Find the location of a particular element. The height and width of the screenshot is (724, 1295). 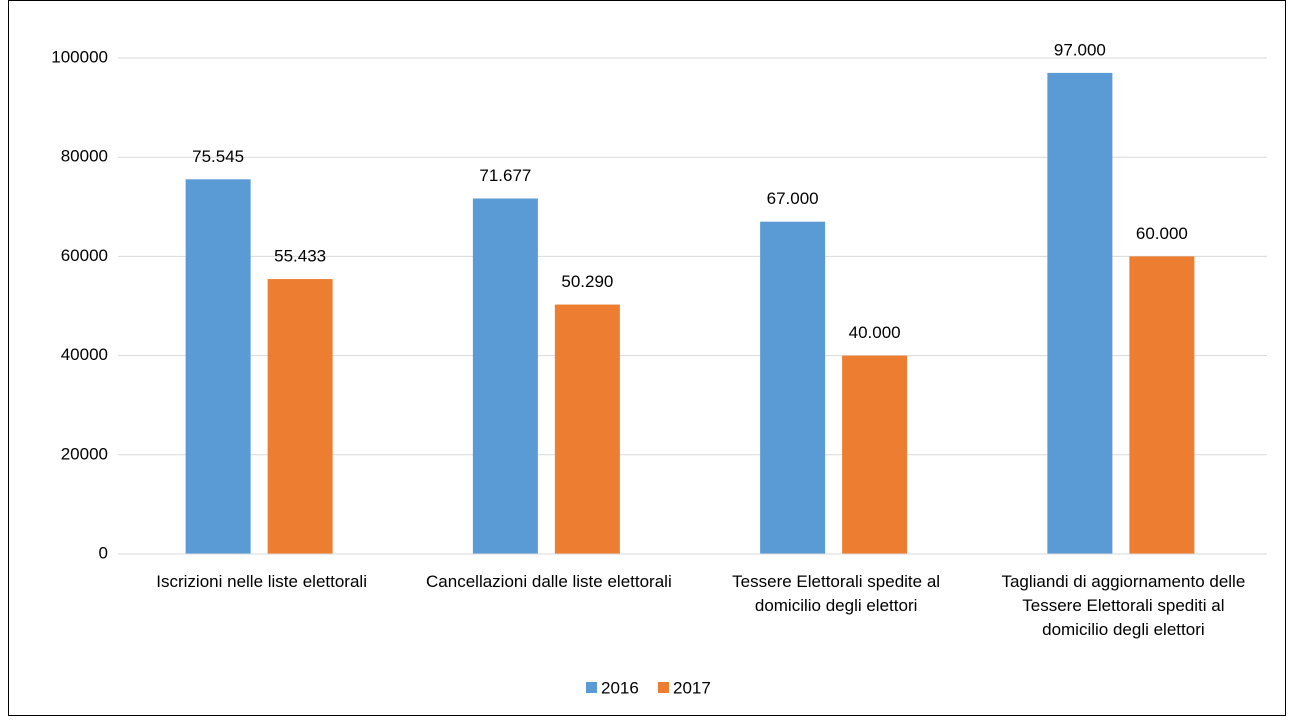

legend-label: 2016 is located at coordinates (620, 687).